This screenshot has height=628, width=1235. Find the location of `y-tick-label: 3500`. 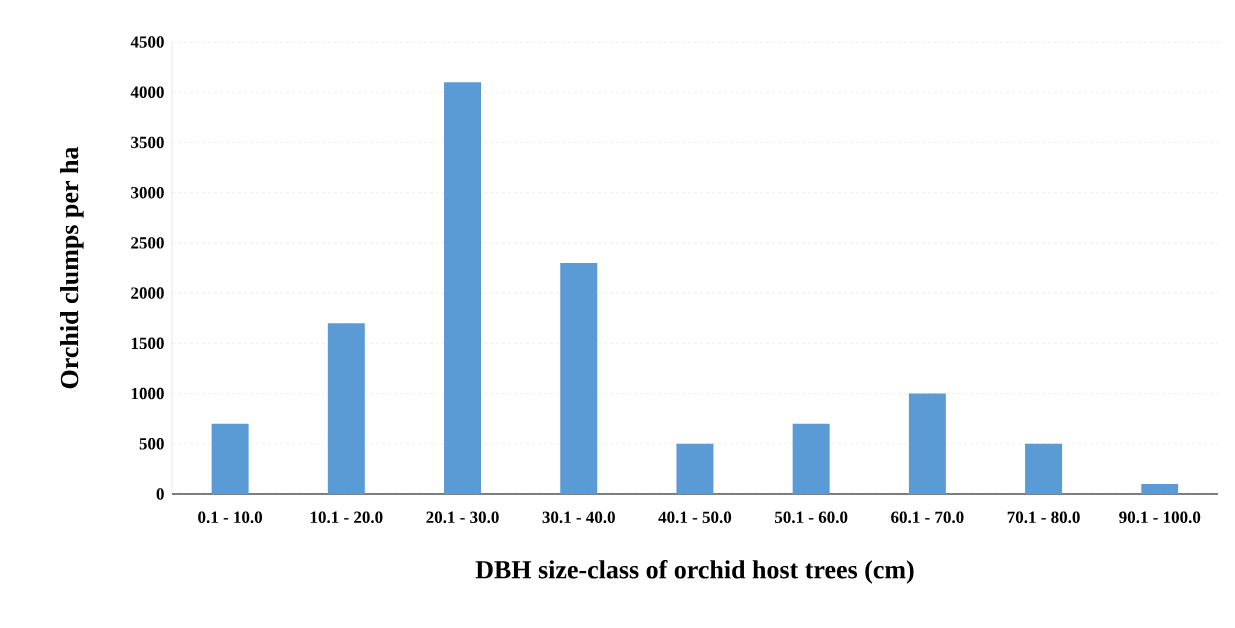

y-tick-label: 3500 is located at coordinates (147, 142).